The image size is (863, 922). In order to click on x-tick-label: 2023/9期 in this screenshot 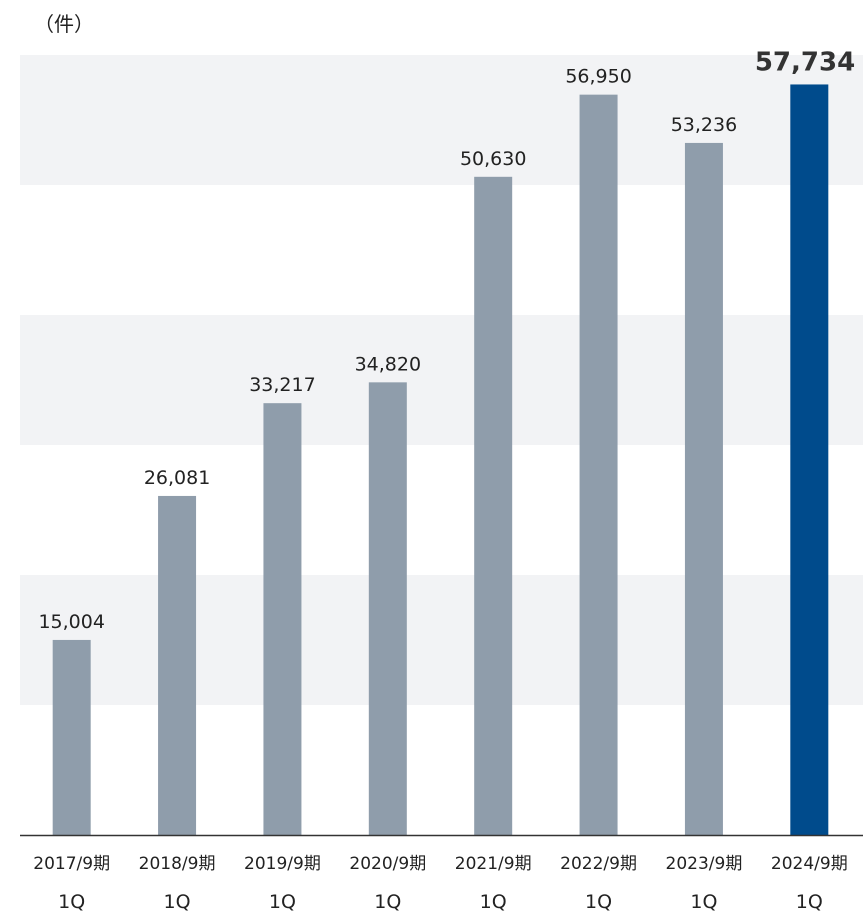, I will do `click(704, 864)`.